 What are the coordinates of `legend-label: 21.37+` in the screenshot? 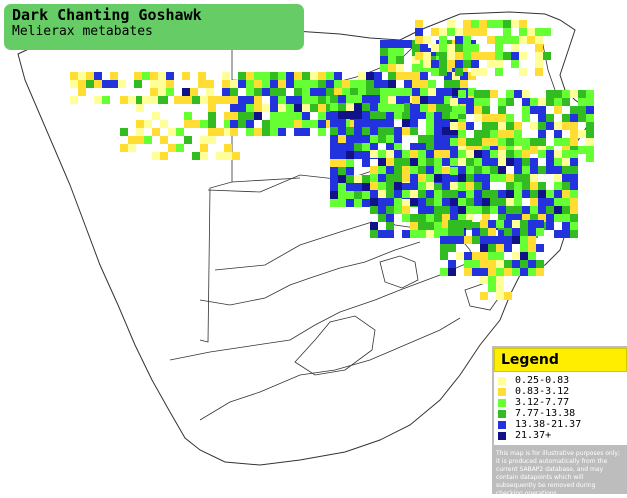 It's located at (533, 435).